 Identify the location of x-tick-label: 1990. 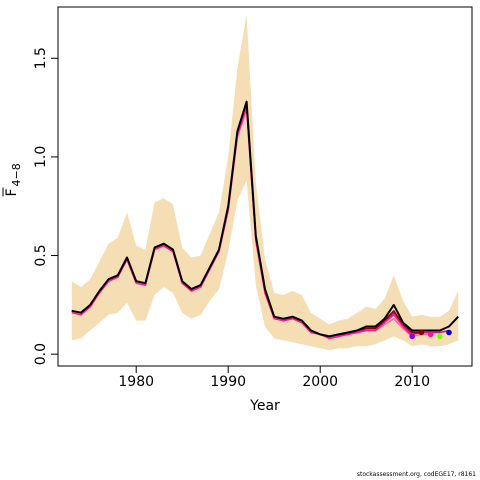
(228, 382).